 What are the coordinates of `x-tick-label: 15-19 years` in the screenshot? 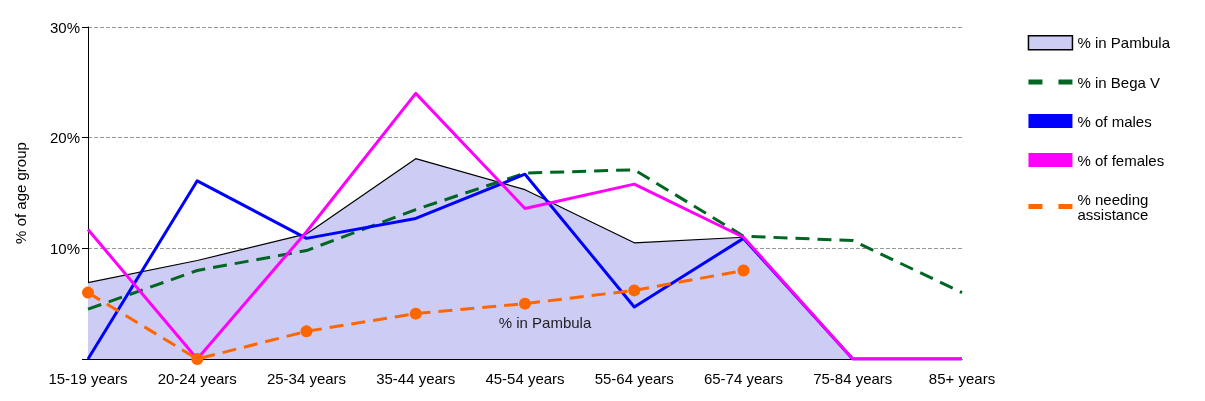 It's located at (88, 378).